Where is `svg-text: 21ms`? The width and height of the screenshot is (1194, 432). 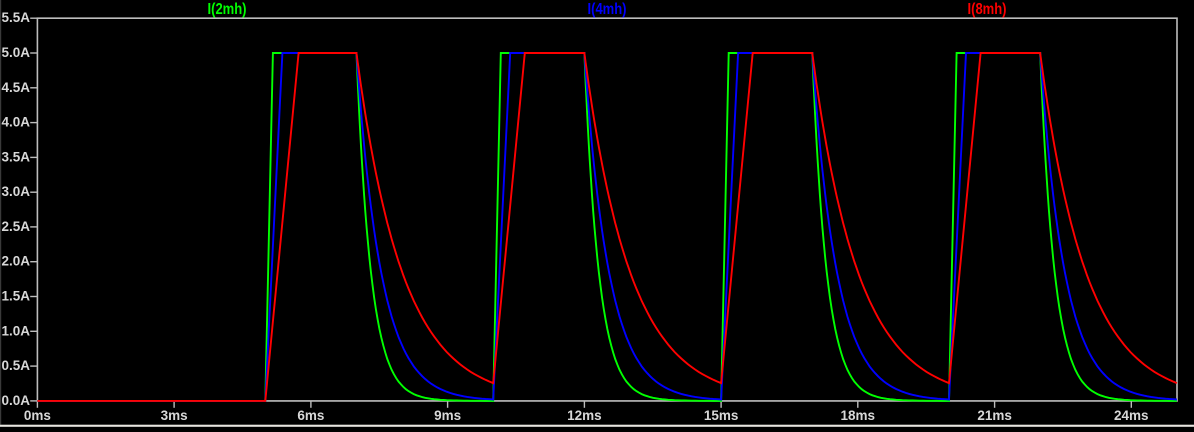 svg-text: 21ms is located at coordinates (994, 415).